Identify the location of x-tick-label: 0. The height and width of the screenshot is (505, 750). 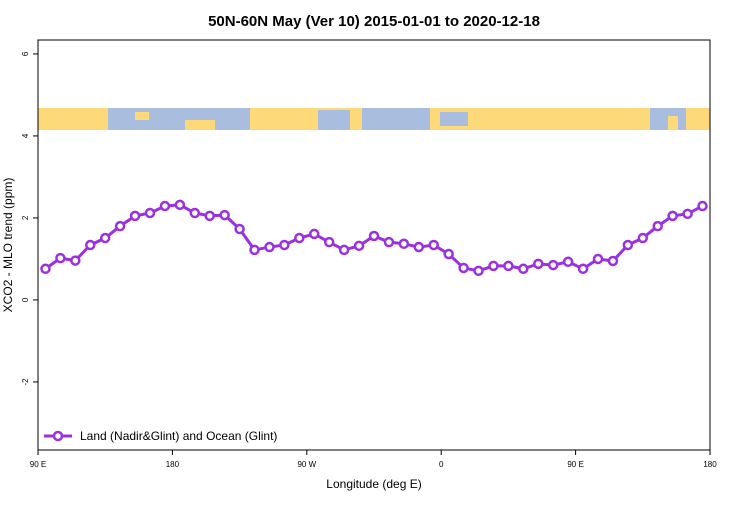
(441, 464).